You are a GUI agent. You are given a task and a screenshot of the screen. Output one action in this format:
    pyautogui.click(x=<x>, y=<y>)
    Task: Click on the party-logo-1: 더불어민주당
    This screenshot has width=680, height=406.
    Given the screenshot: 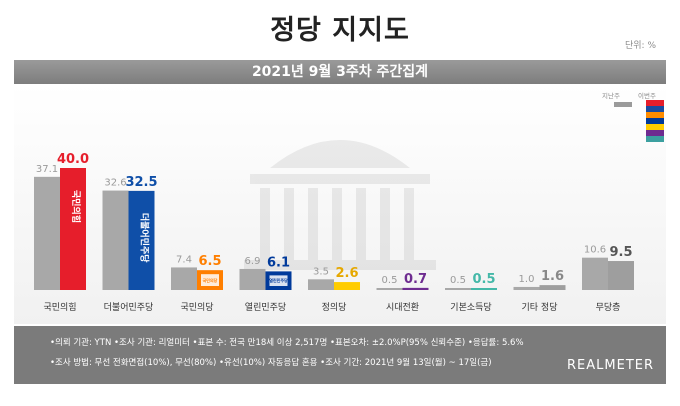 What is the action you would take?
    pyautogui.click(x=145, y=238)
    